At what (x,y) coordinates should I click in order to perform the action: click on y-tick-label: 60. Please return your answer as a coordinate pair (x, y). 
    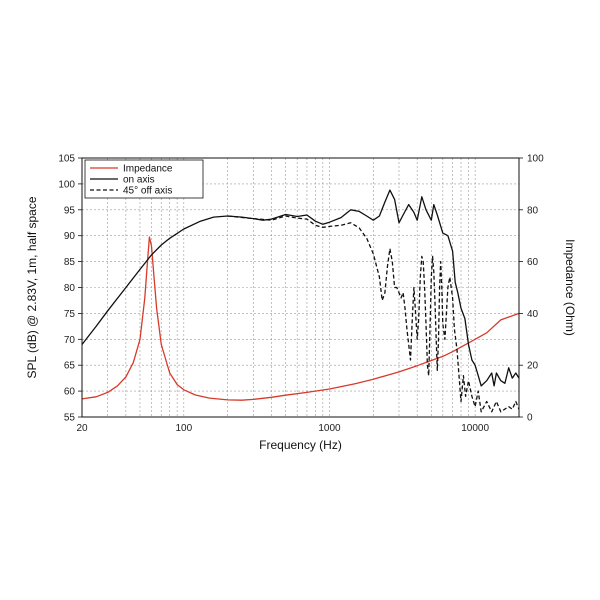
    Looking at the image, I should click on (70, 392).